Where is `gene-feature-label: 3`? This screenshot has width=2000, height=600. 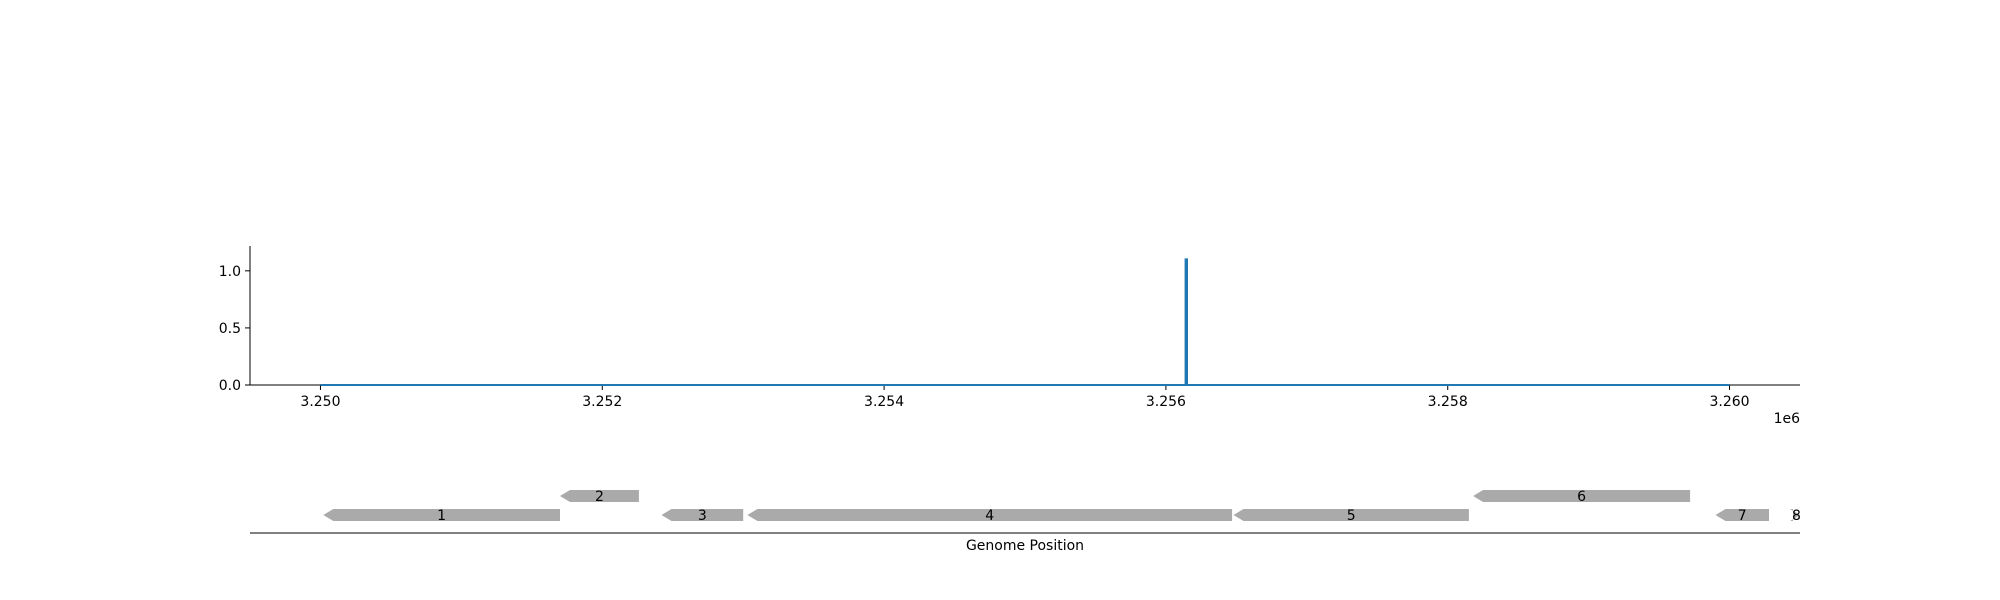 gene-feature-label: 3 is located at coordinates (702, 516).